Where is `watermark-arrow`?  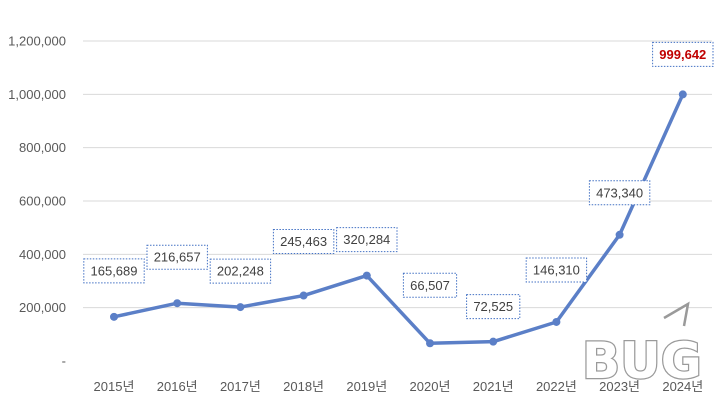 watermark-arrow is located at coordinates (676, 314).